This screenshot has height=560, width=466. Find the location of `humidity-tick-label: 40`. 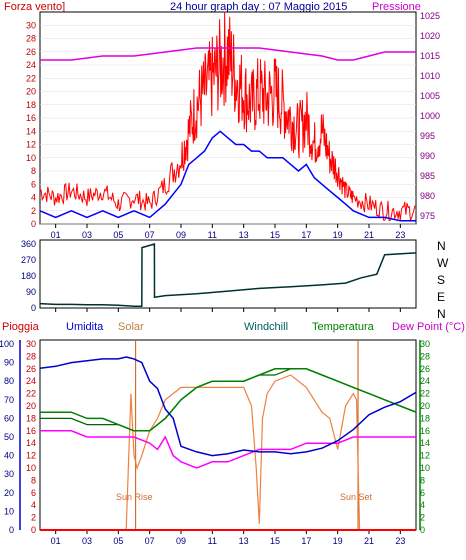

humidity-tick-label: 40 is located at coordinates (9, 456).